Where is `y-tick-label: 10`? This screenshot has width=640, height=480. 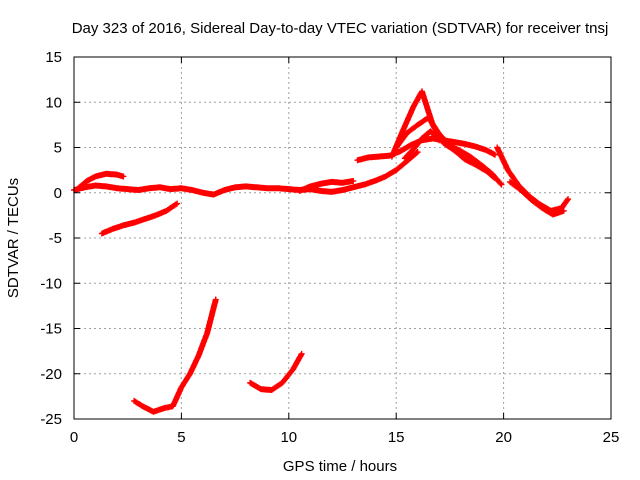
y-tick-label: 10 is located at coordinates (53, 102).